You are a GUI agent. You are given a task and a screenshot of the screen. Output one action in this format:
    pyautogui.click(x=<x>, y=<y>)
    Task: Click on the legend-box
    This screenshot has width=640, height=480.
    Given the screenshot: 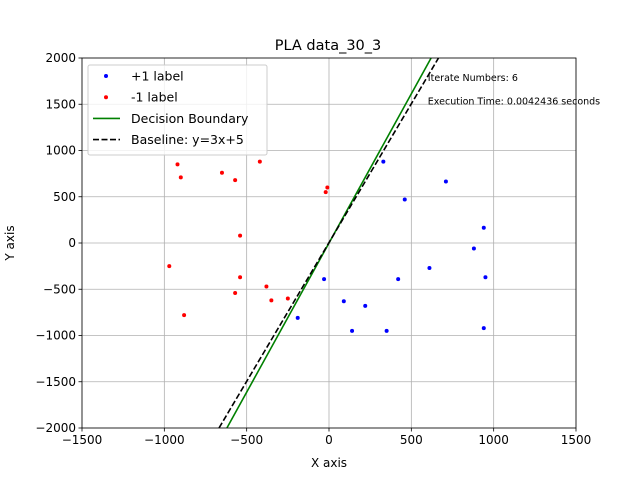 What is the action you would take?
    pyautogui.click(x=177, y=110)
    